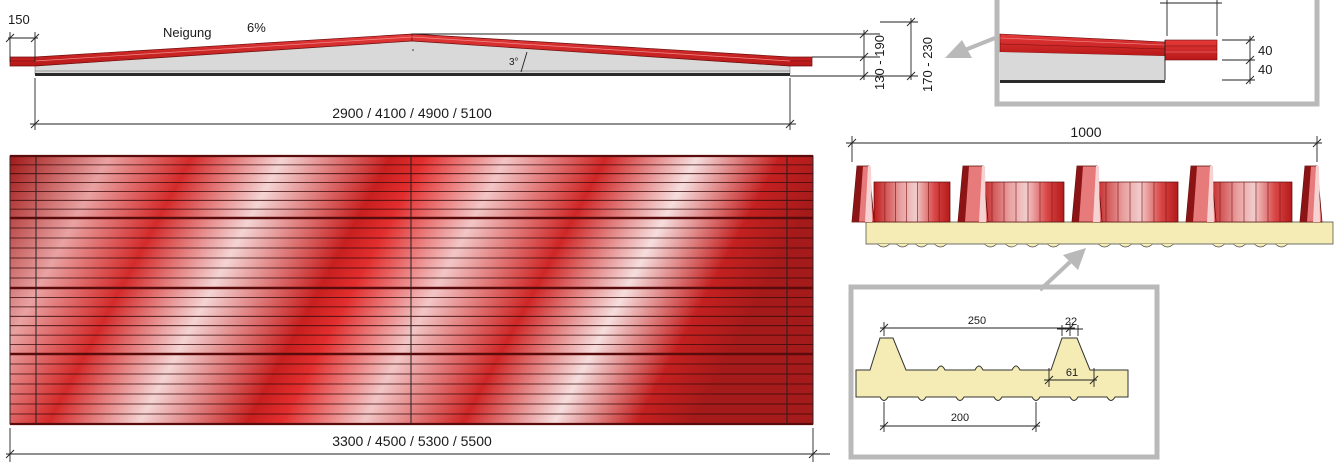  Describe the element at coordinates (1062, 270) in the screenshot. I see `detail-arrow-bottom` at that location.